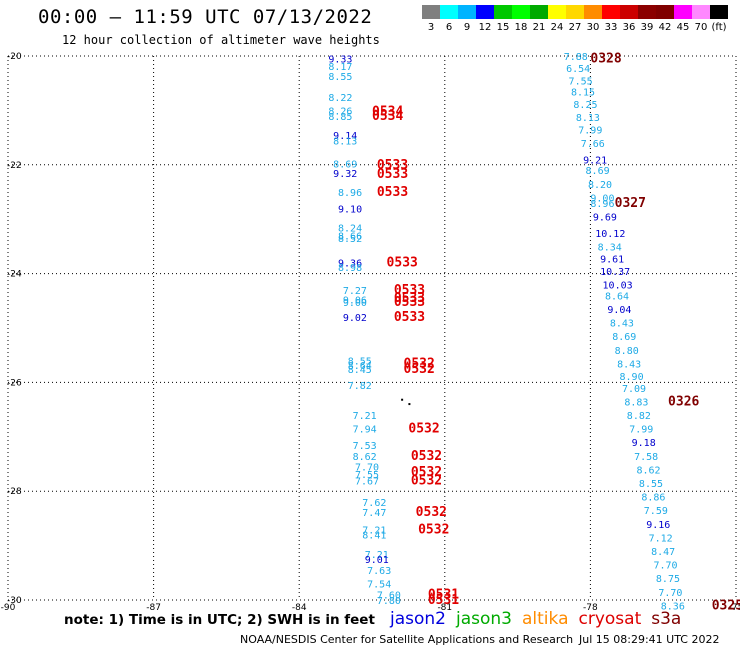  What do you see at coordinates (646, 457) in the screenshot?
I see `data-point-label: 7.58` at bounding box center [646, 457].